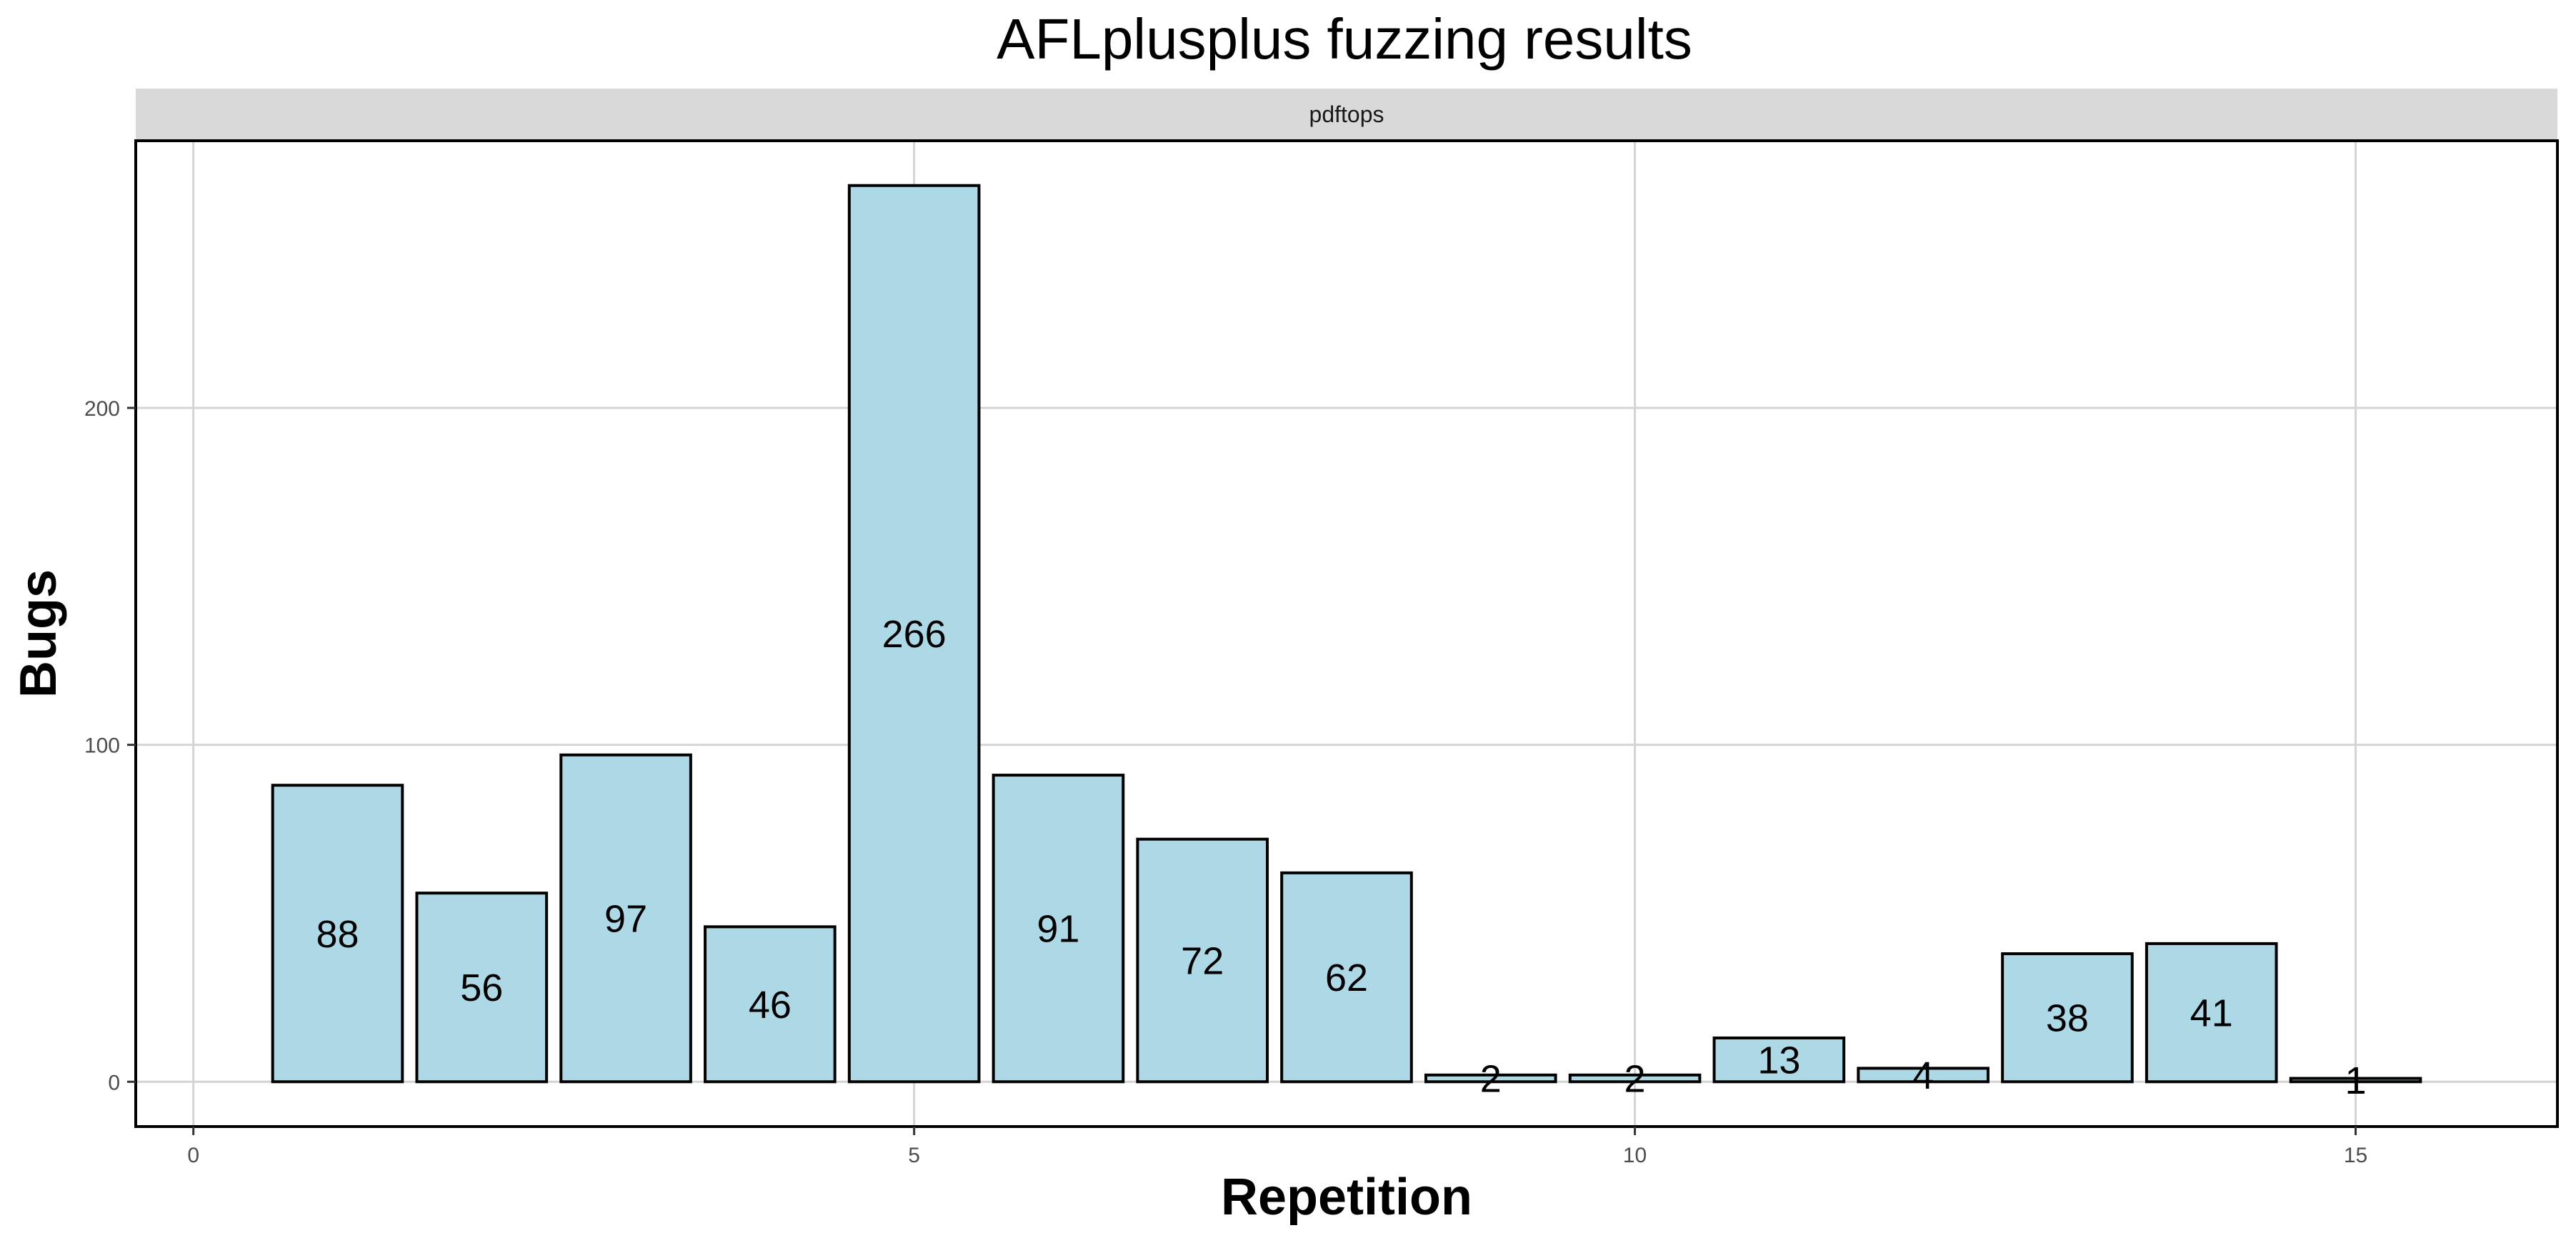 The width and height of the screenshot is (2576, 1243). I want to click on bar-data-label: 72, so click(1203, 960).